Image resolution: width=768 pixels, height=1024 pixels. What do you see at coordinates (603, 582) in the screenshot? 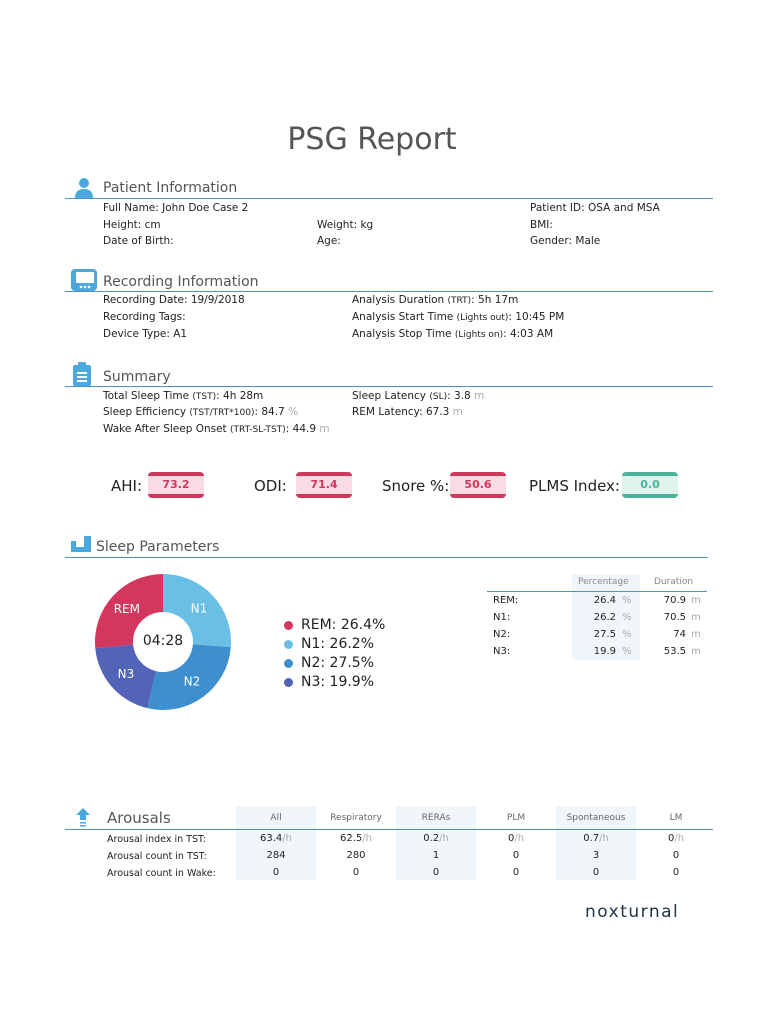
I see `percentage-header: Percentage` at bounding box center [603, 582].